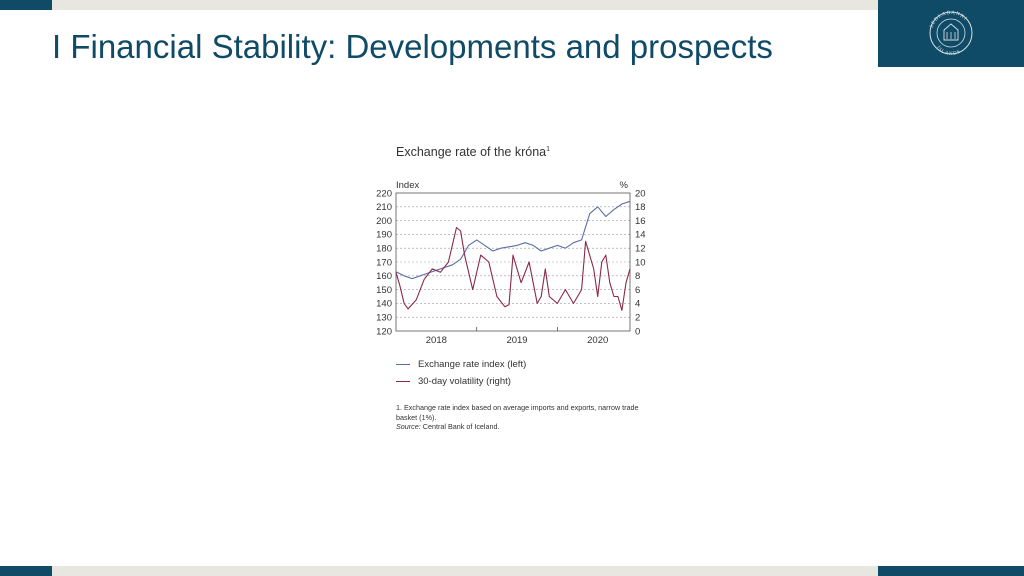 The image size is (1024, 576). What do you see at coordinates (407, 185) in the screenshot?
I see `left-axis-label: Index` at bounding box center [407, 185].